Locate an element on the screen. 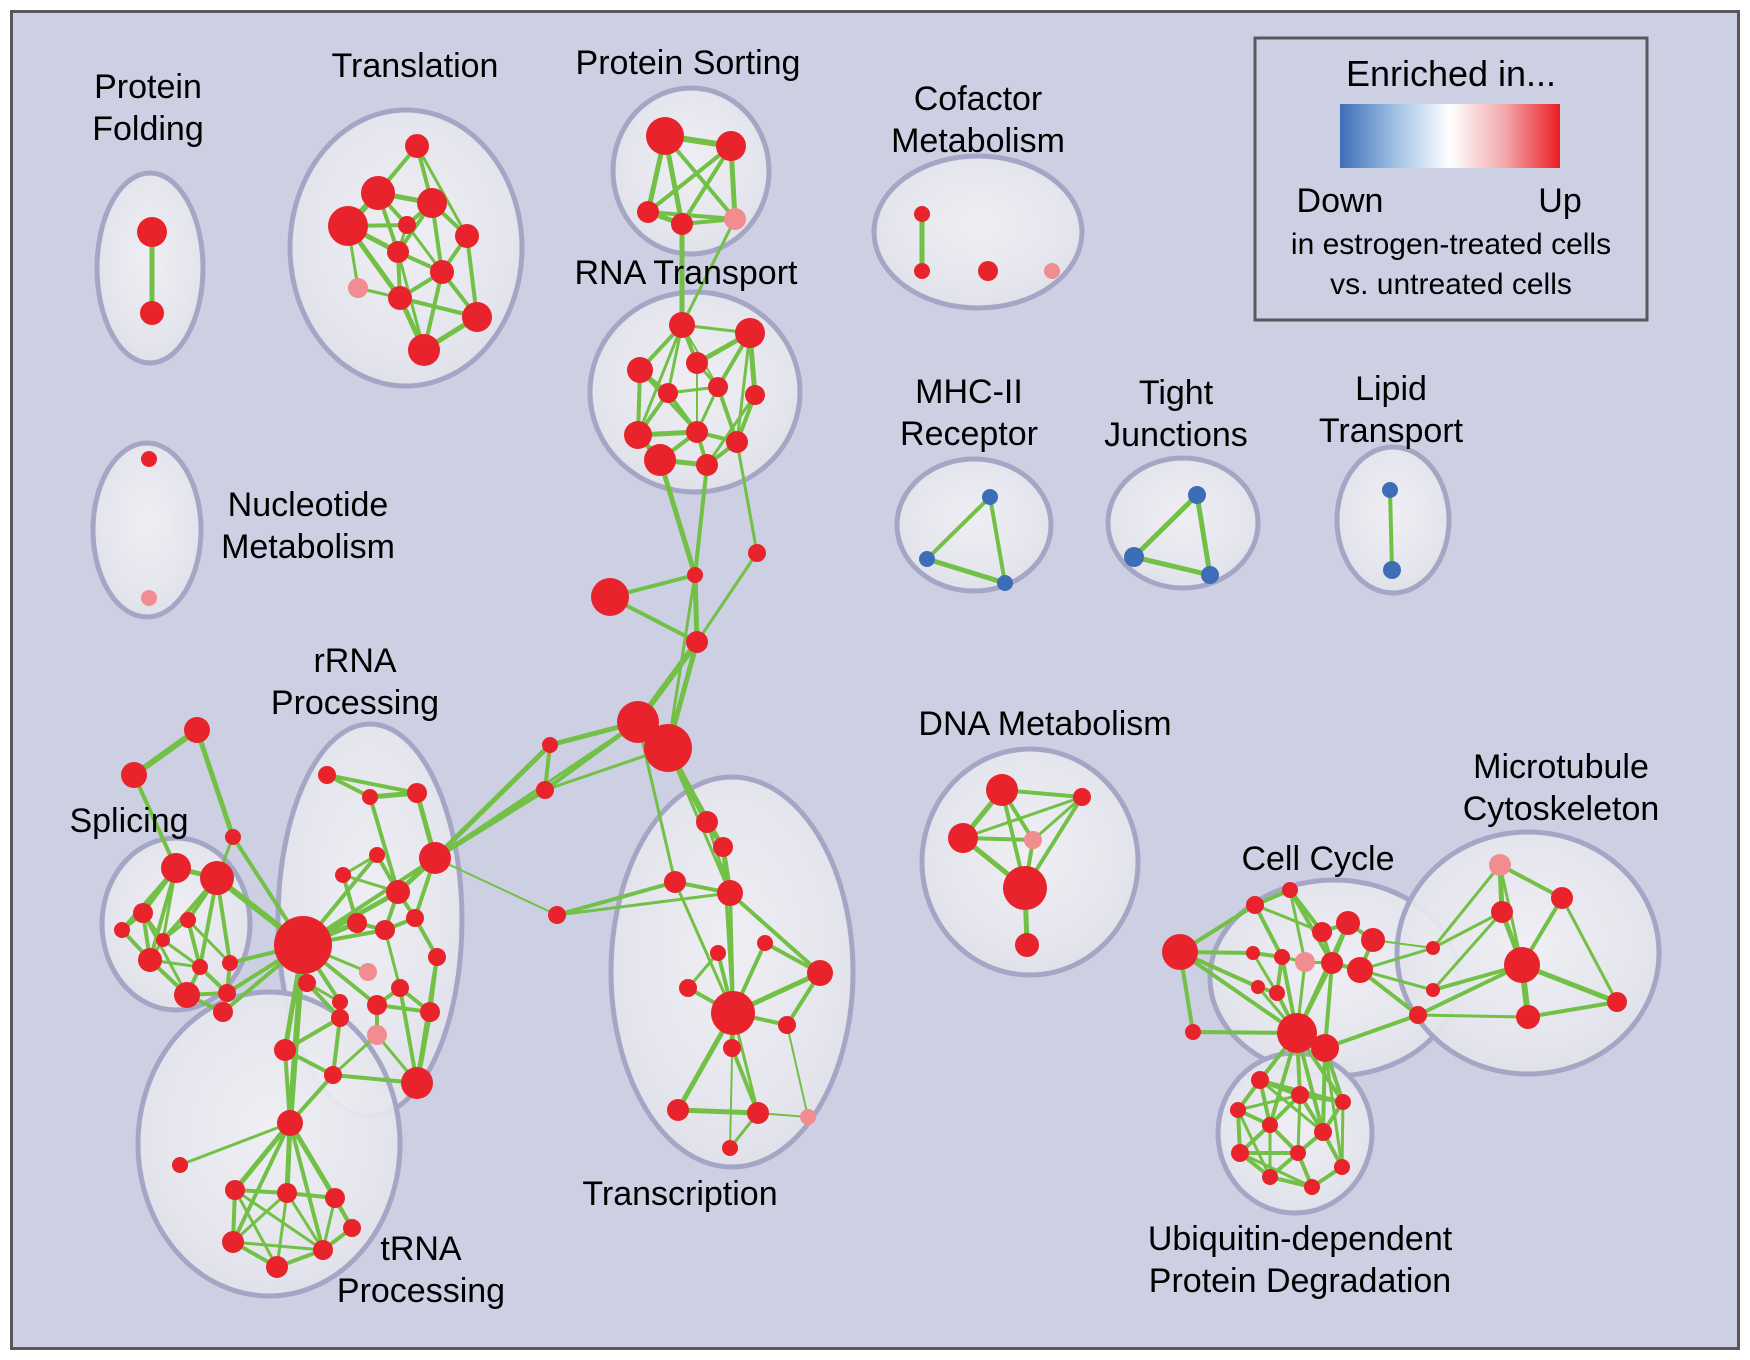 This screenshot has height=1360, width=1750. cluster-label-microtubule-cytoskeleton-line2: Cytoskeleton is located at coordinates (1561, 809).